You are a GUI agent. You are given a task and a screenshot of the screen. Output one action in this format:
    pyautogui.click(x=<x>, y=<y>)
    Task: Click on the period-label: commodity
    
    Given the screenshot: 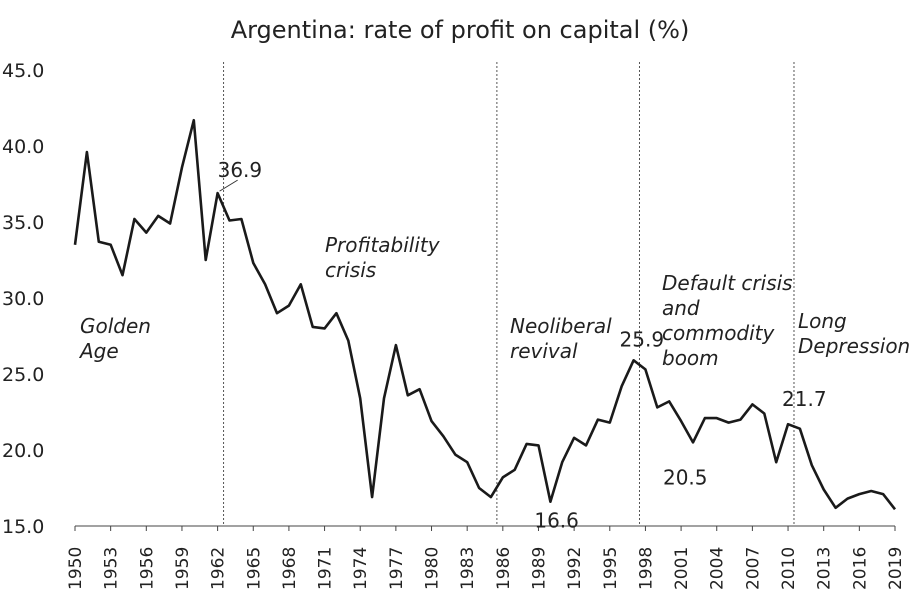 What is the action you would take?
    pyautogui.click(x=719, y=333)
    